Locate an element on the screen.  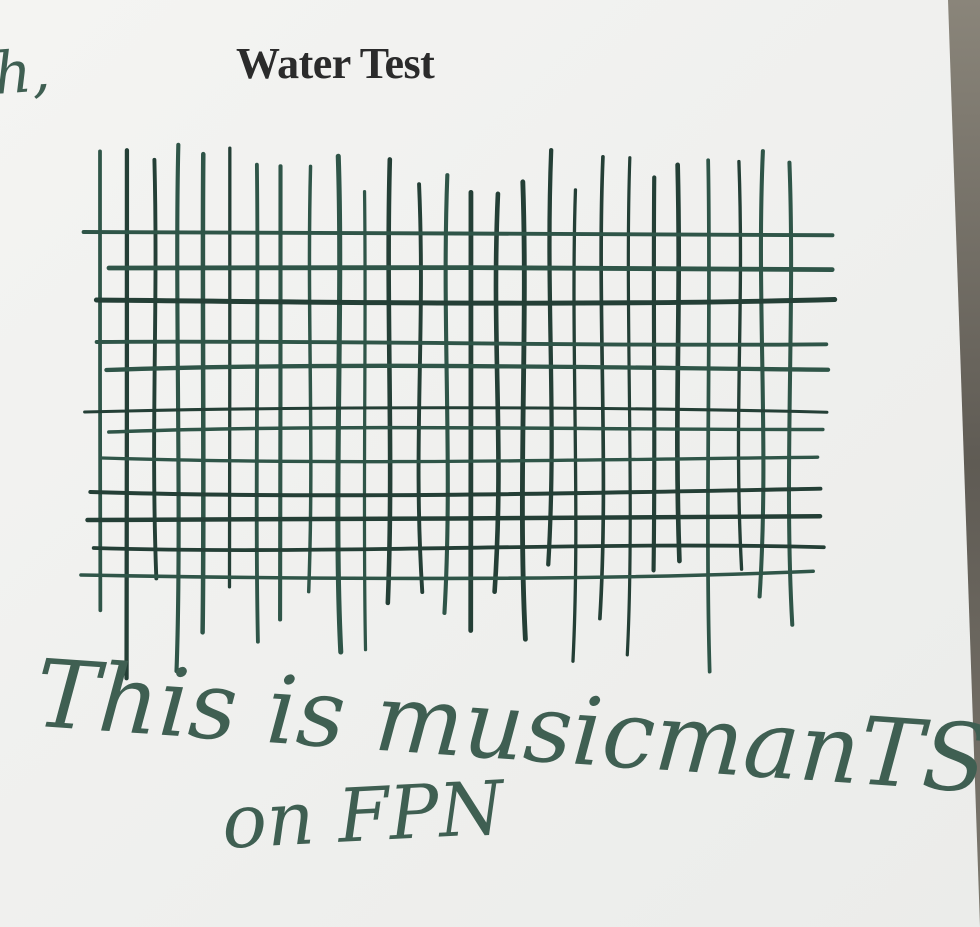
handwriting-line-2: on FPN is located at coordinates (363, 815).